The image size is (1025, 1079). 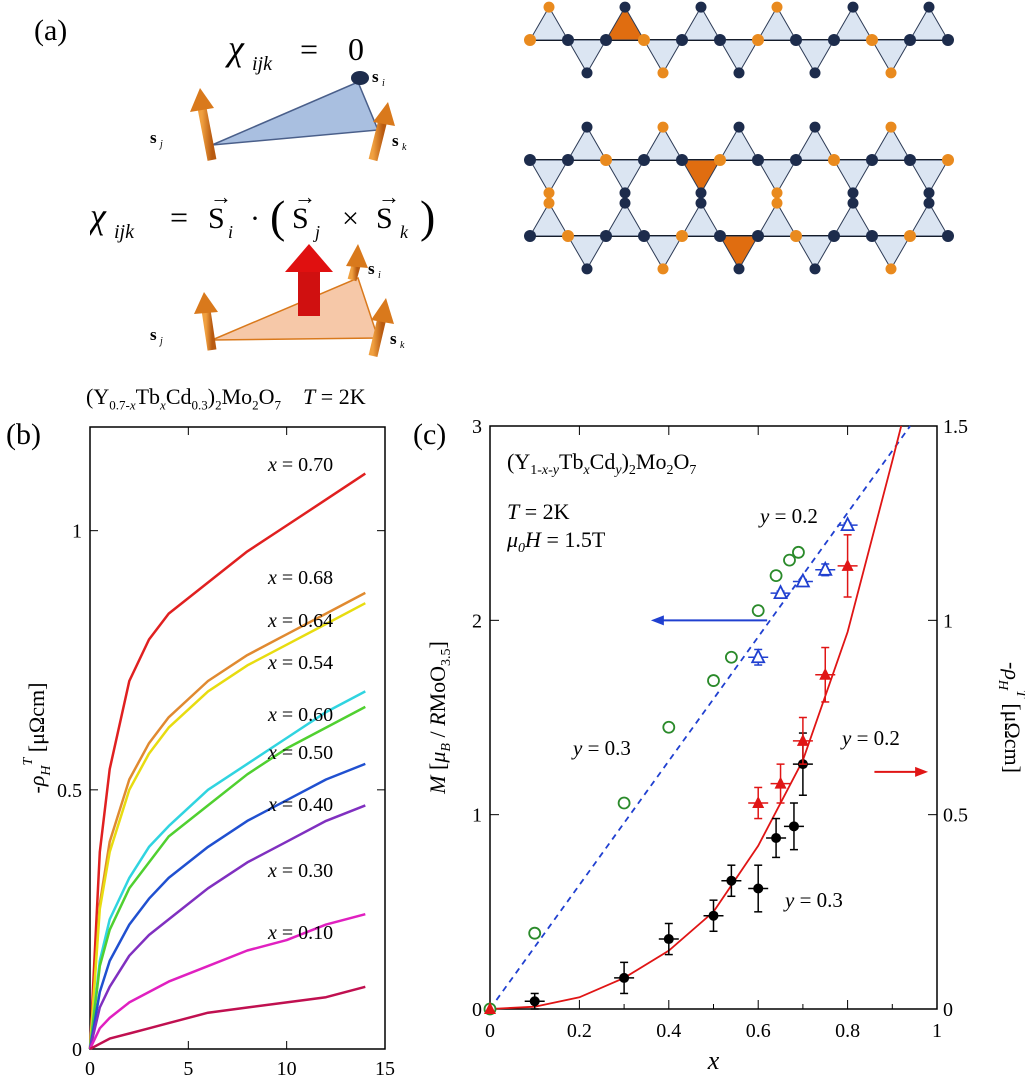 What do you see at coordinates (758, 1031) in the screenshot?
I see `x-tick-label: 0.6` at bounding box center [758, 1031].